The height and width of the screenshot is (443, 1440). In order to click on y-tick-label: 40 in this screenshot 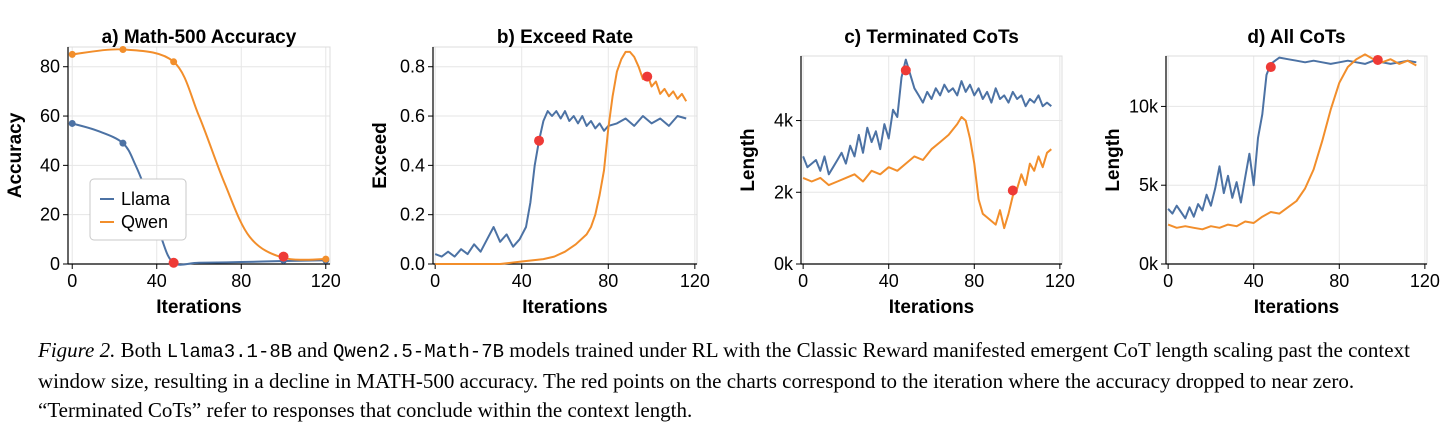, I will do `click(50, 165)`.